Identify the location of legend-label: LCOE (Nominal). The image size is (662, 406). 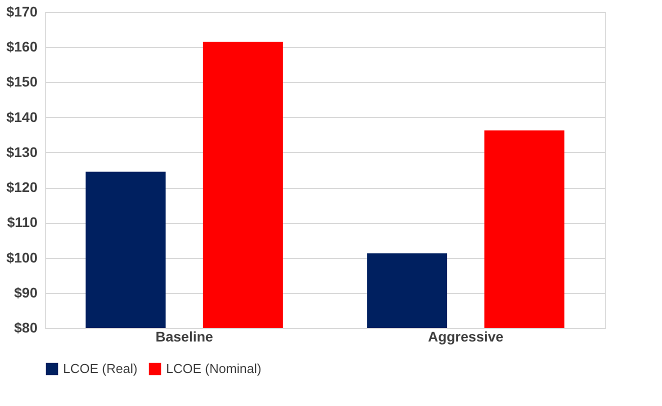
(214, 368).